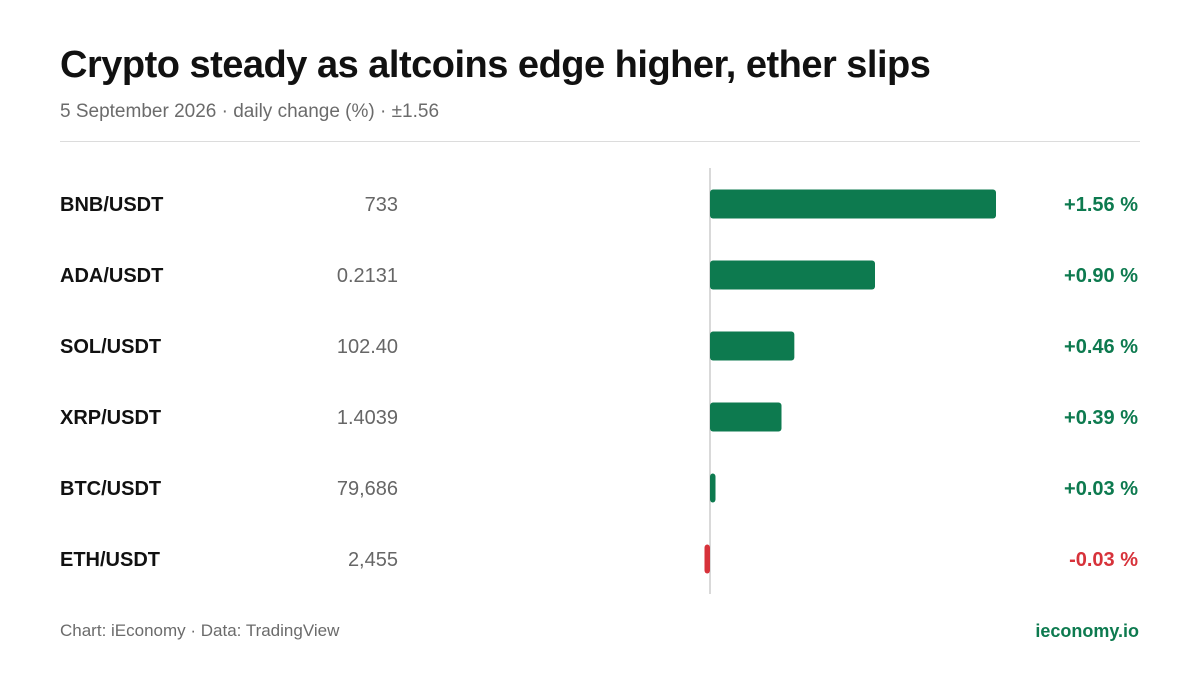  I want to click on price-label: 79,686, so click(367, 489).